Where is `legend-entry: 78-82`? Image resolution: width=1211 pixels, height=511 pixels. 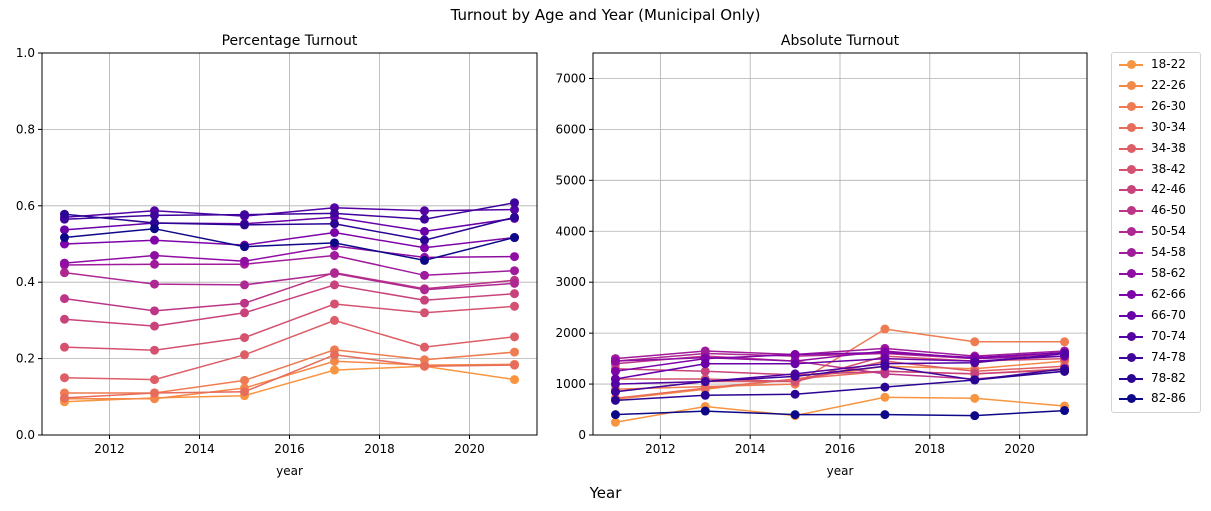
legend-entry: 78-82 is located at coordinates (1157, 379).